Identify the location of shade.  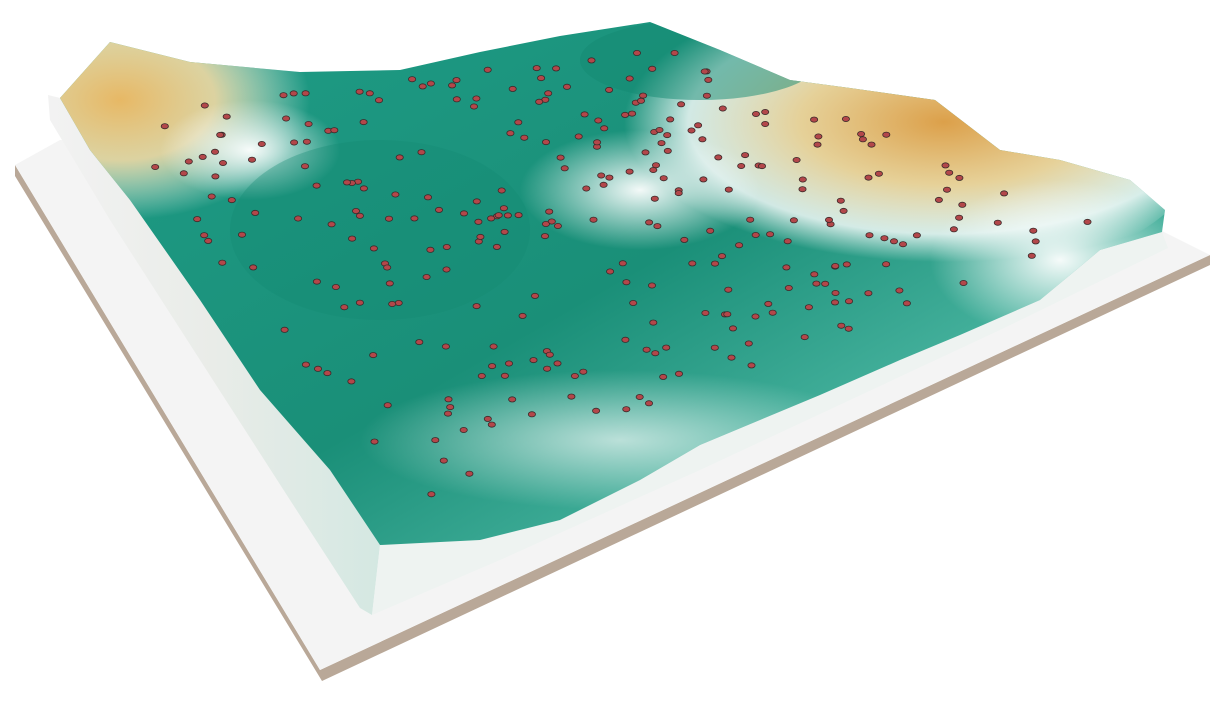
(380, 230).